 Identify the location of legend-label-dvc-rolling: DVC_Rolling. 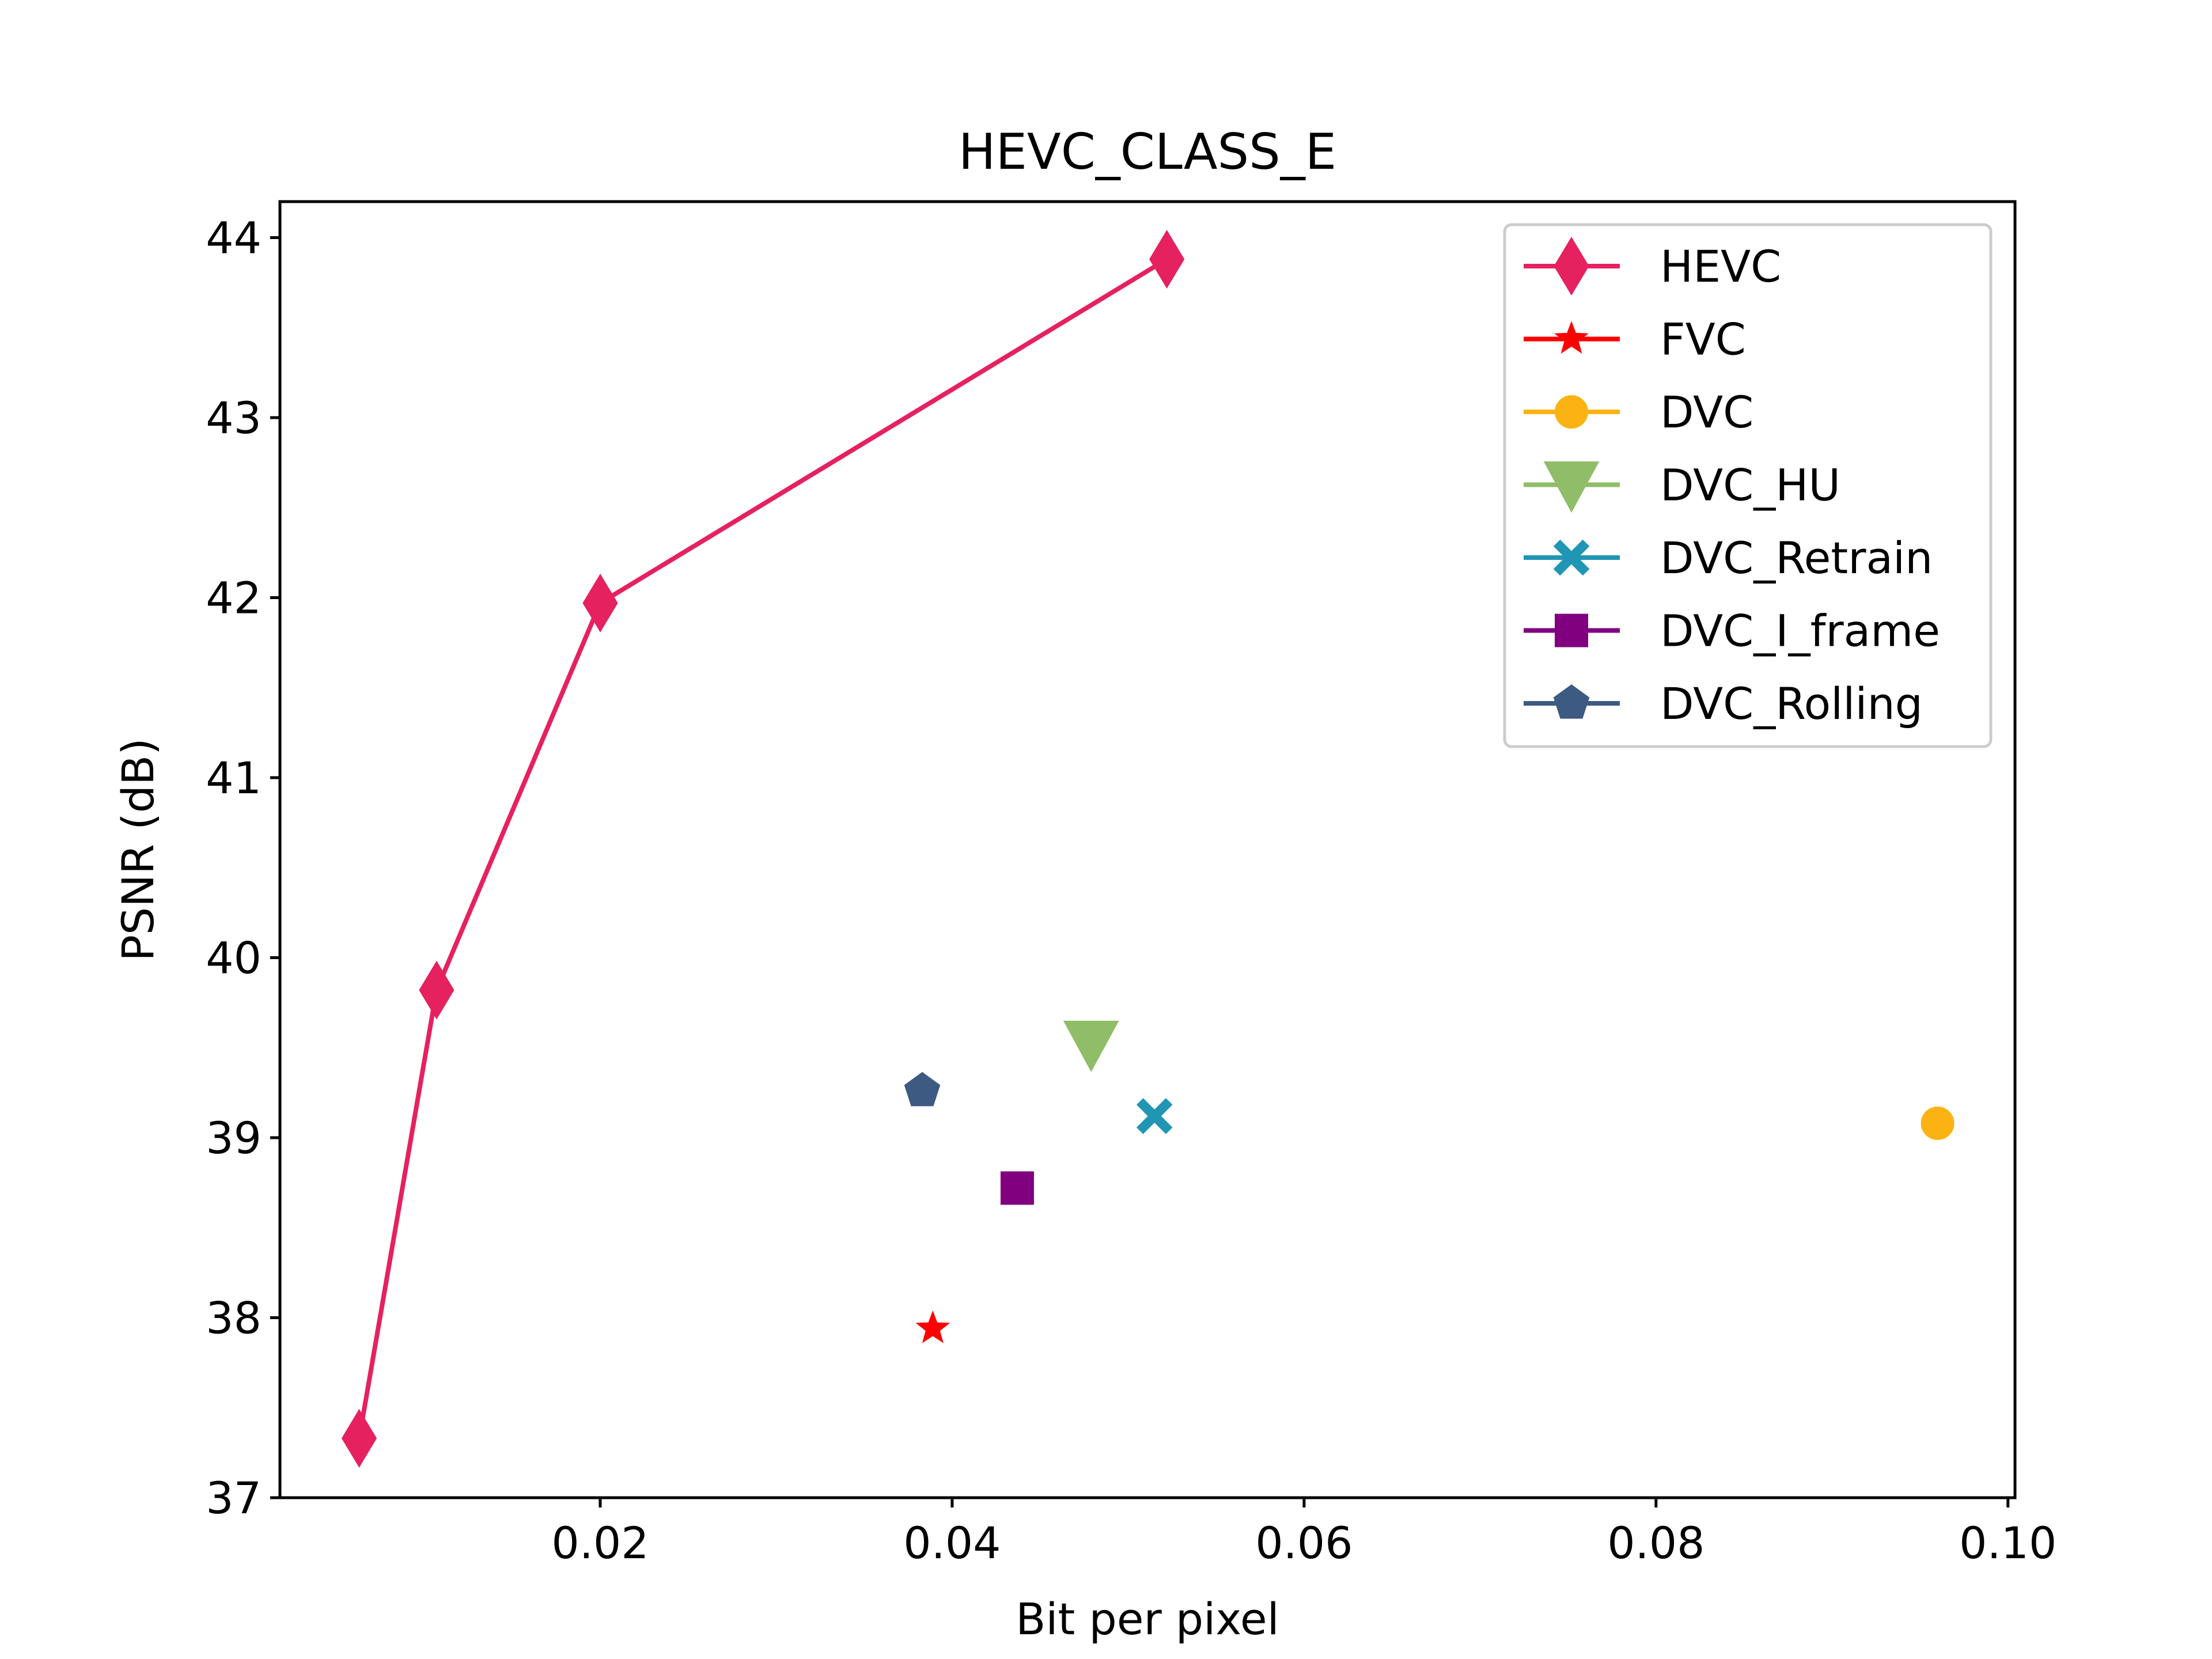
(1791, 703).